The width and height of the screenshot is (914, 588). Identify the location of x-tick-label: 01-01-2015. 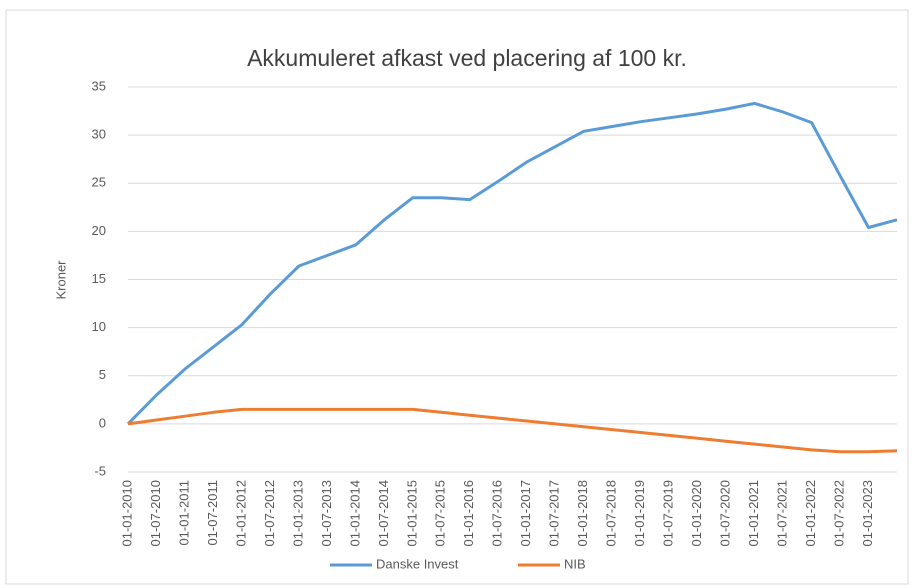
(411, 513).